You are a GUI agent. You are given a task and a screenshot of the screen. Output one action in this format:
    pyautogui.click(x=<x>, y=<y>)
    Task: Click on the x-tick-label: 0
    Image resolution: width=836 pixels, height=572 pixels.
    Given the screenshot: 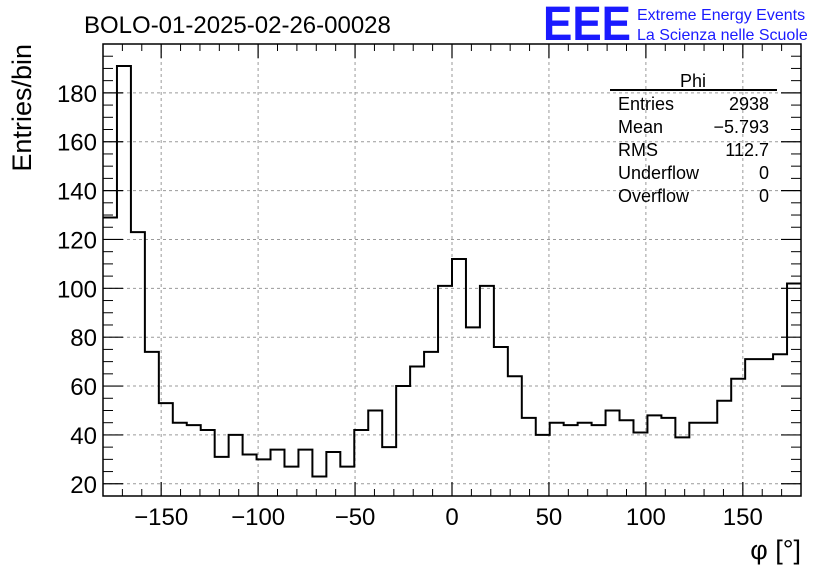 What is the action you would take?
    pyautogui.click(x=451, y=517)
    